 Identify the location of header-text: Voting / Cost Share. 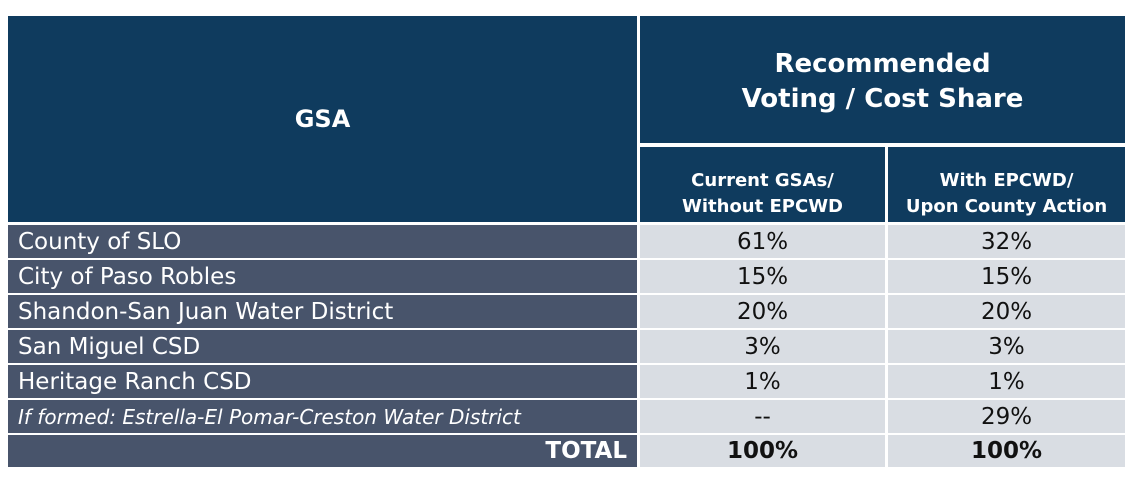
(882, 98).